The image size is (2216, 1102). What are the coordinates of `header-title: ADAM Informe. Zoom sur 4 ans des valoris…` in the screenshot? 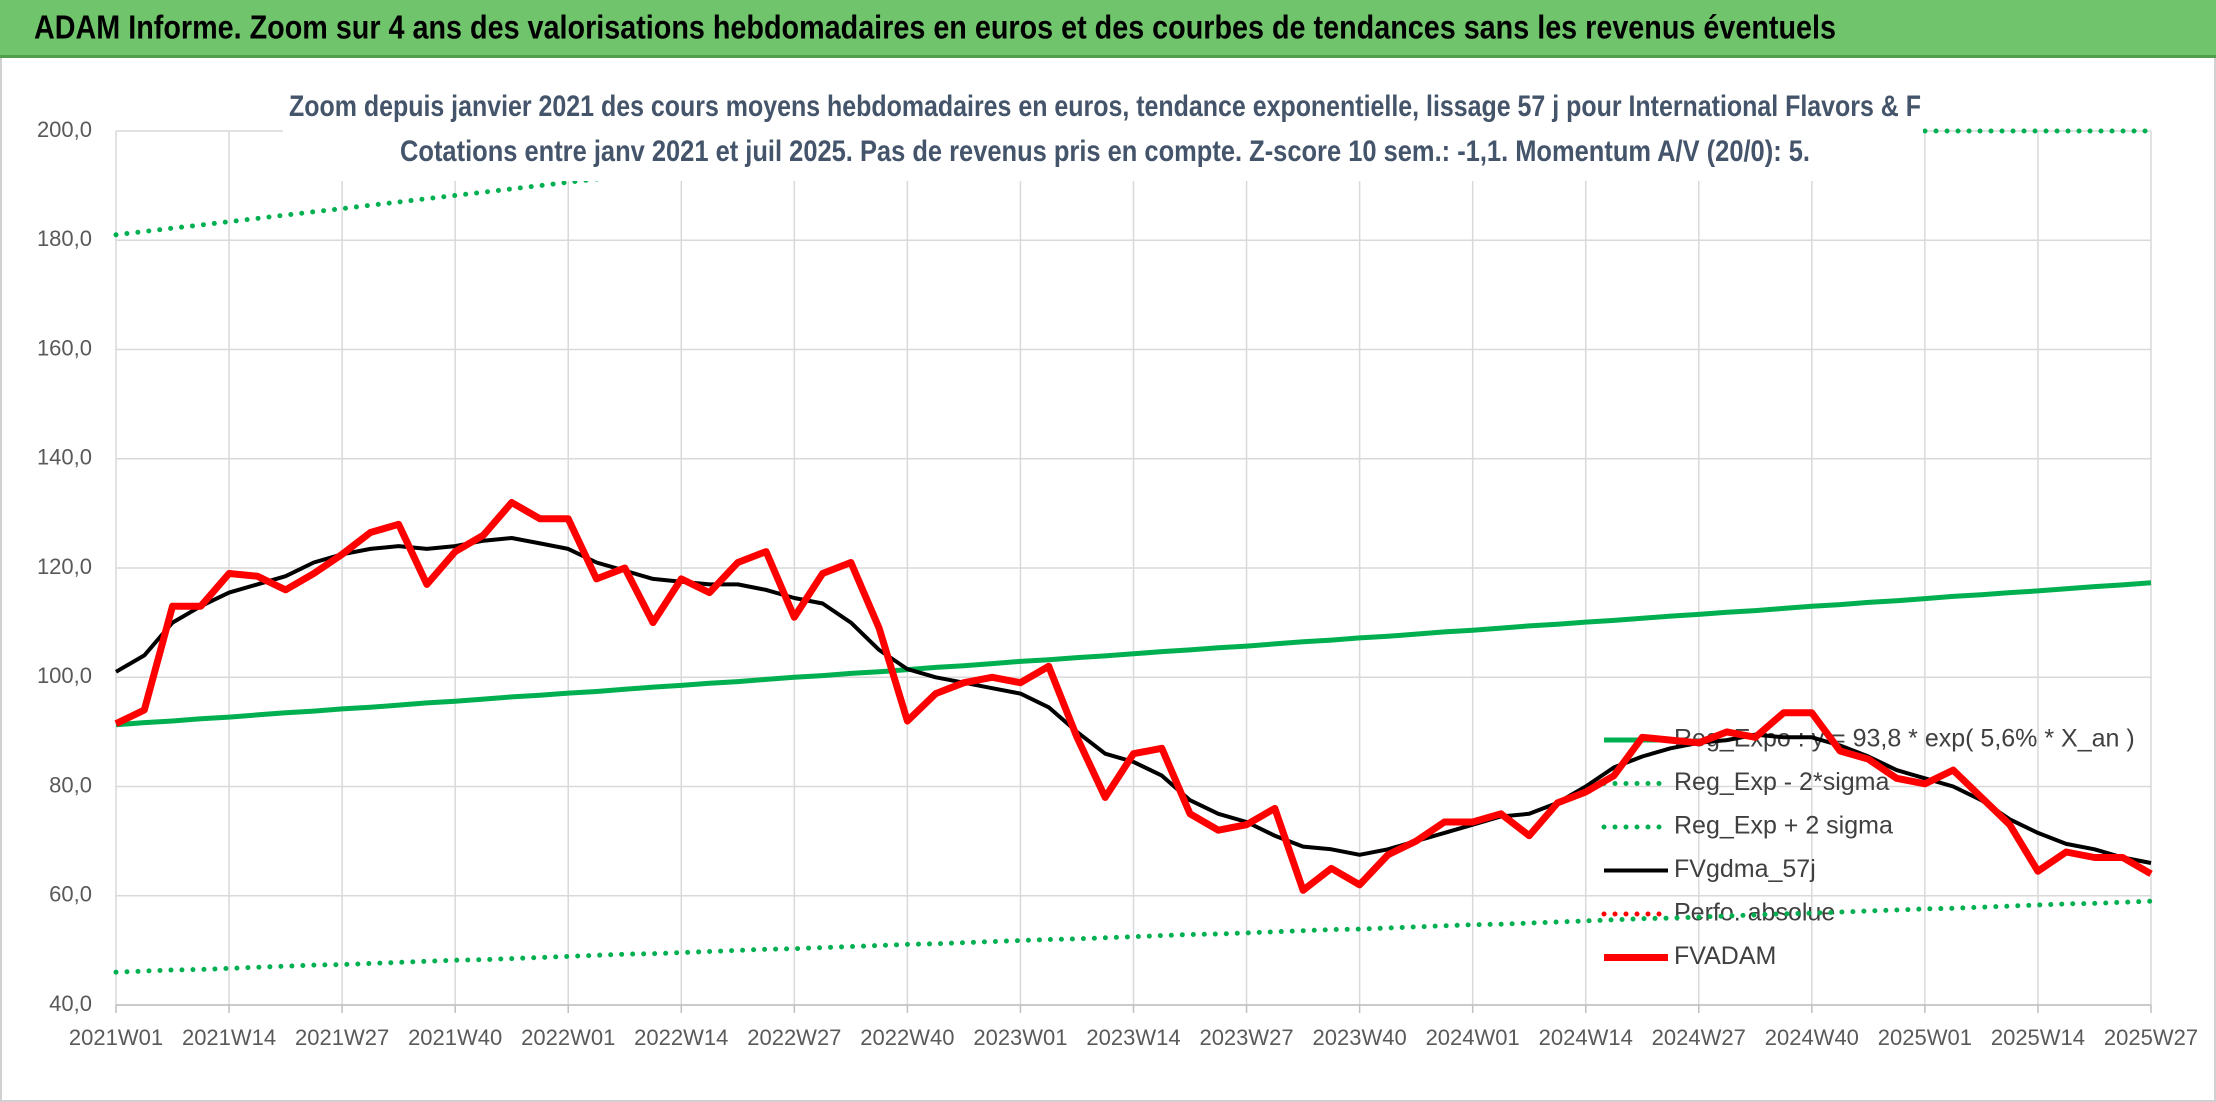 It's located at (935, 27).